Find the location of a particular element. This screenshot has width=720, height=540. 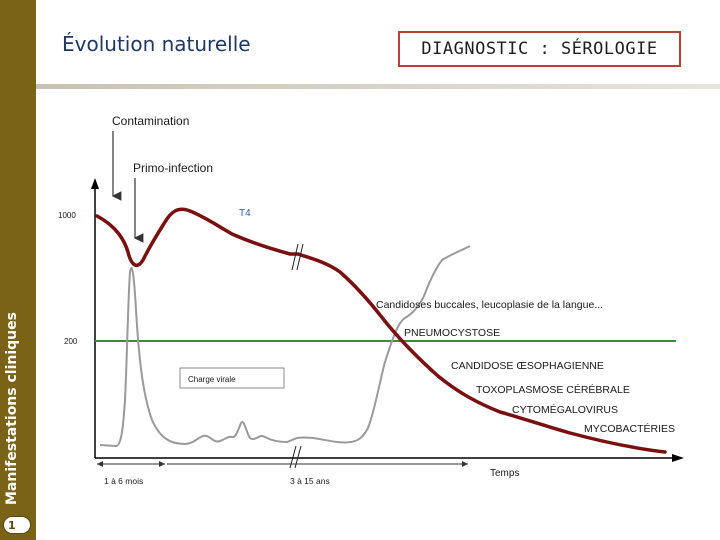

interval-2-label: 3 à 15 ans is located at coordinates (310, 481).